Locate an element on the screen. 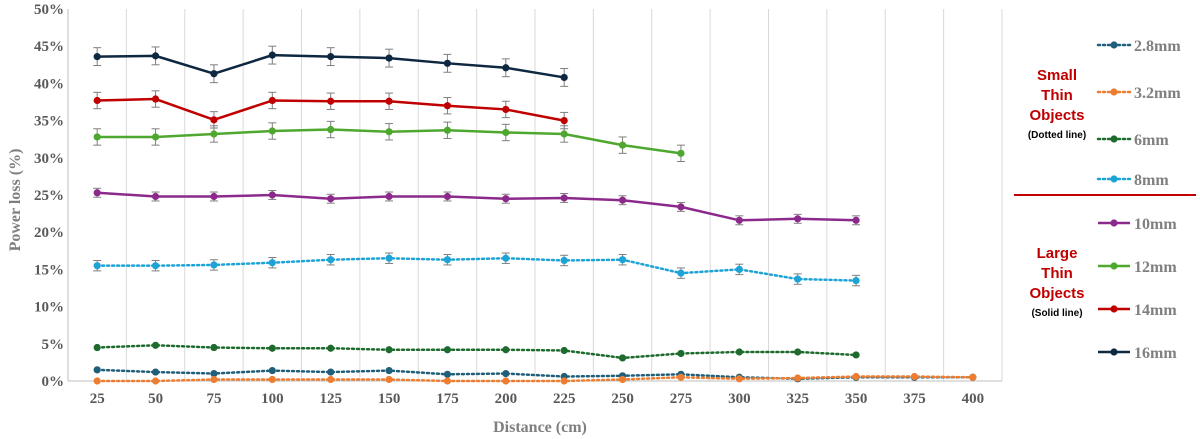 Image resolution: width=1200 pixels, height=439 pixels. legend-group-large: Large Thin Objects (Solid line) is located at coordinates (1056, 282).